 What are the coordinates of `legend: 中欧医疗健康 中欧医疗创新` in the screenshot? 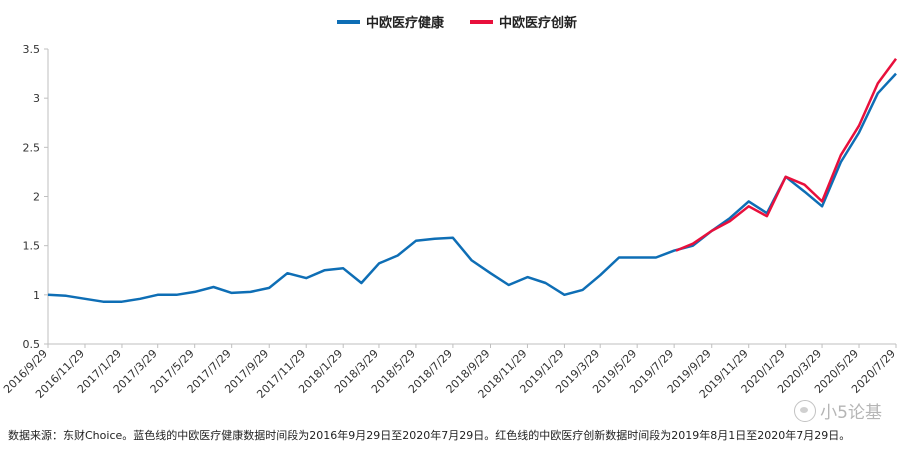 It's located at (457, 23).